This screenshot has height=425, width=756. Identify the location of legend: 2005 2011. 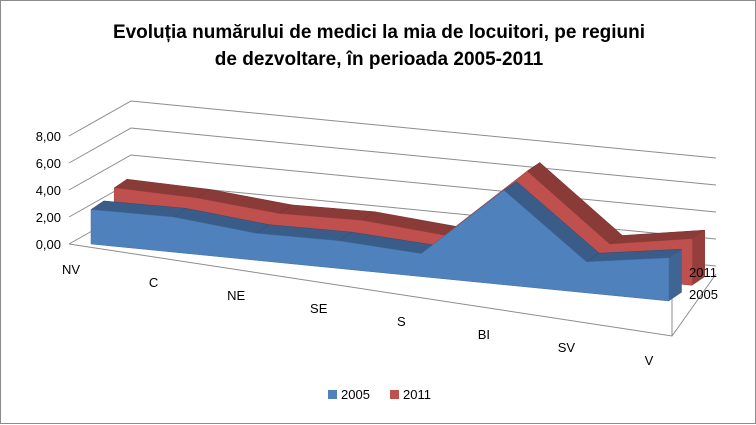
(379, 394).